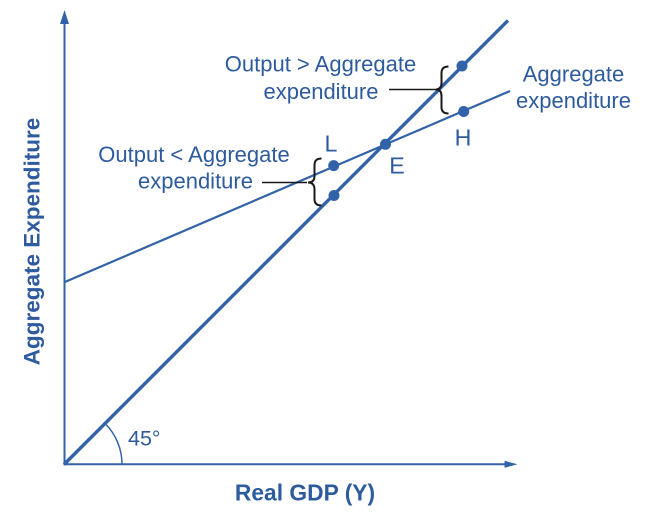 Image resolution: width=650 pixels, height=521 pixels. What do you see at coordinates (32, 242) in the screenshot?
I see `svg-text: Aggregate Expenditure` at bounding box center [32, 242].